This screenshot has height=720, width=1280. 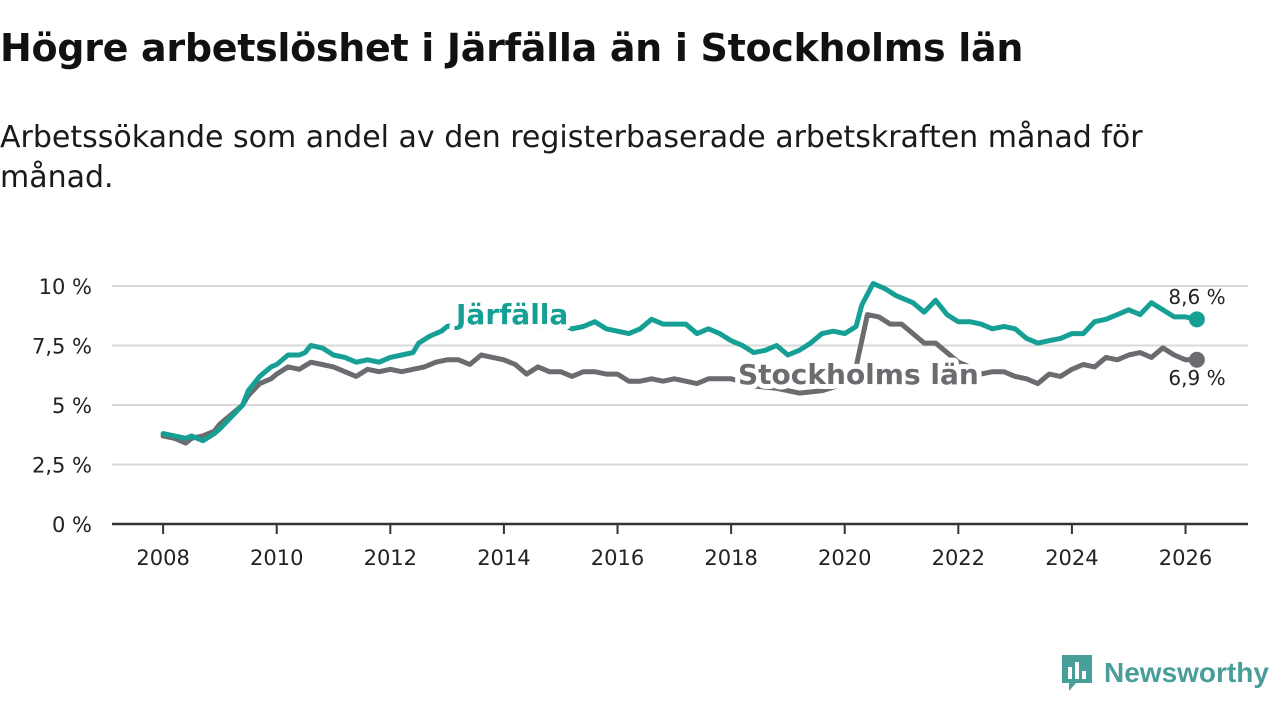 I want to click on x-axis-ticks: 2008 2010 2012 2014 2016 2018 2020 2022 2024 2026, so click(x=674, y=547).